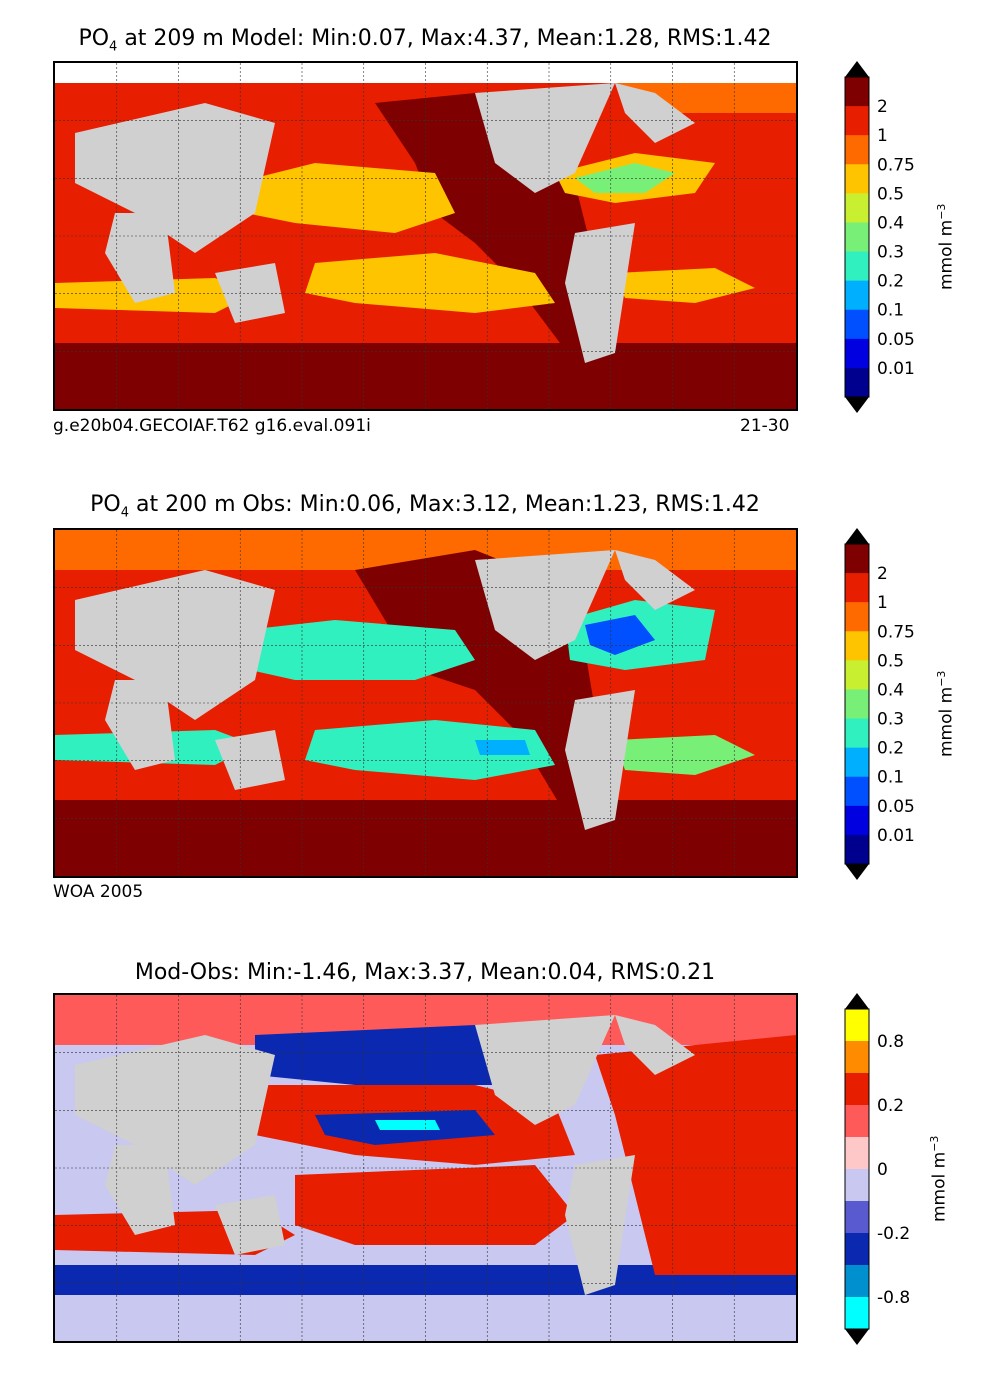 This screenshot has height=1374, width=987. I want to click on diff-tick-label: 0.8, so click(890, 1042).